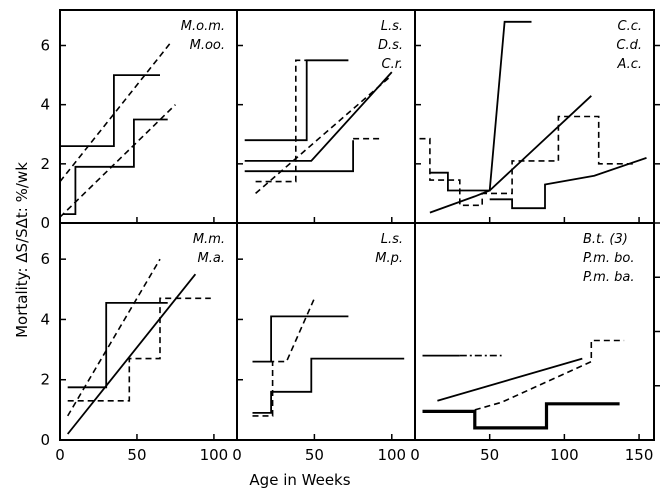 Image resolution: width=665 pixels, height=494 pixels. I want to click on panel-5: L.s. M.p., so click(326, 331).